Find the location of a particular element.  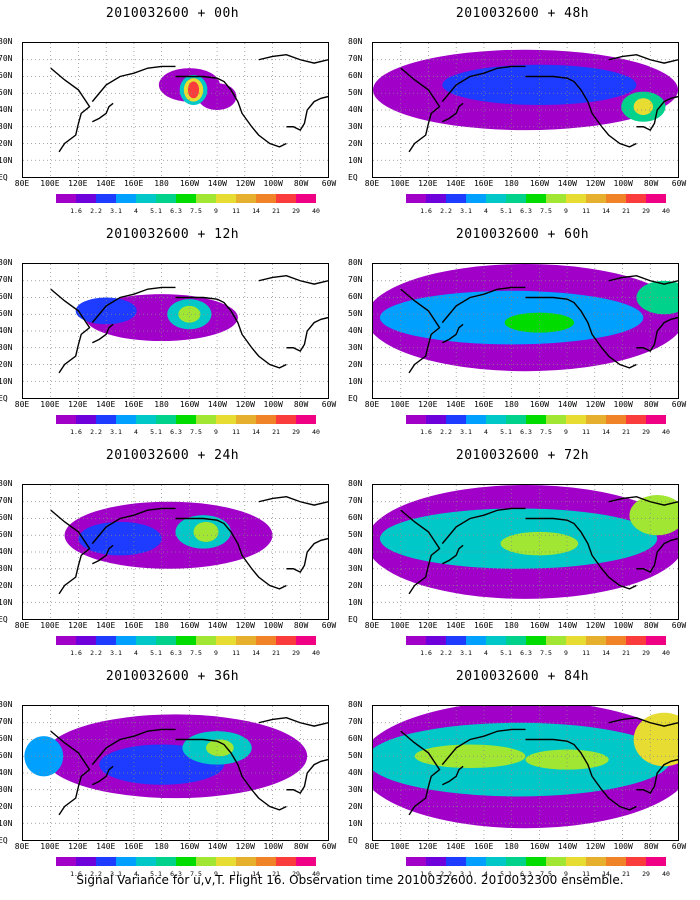

longitude-tick-label: 160E is located at coordinates (483, 846).